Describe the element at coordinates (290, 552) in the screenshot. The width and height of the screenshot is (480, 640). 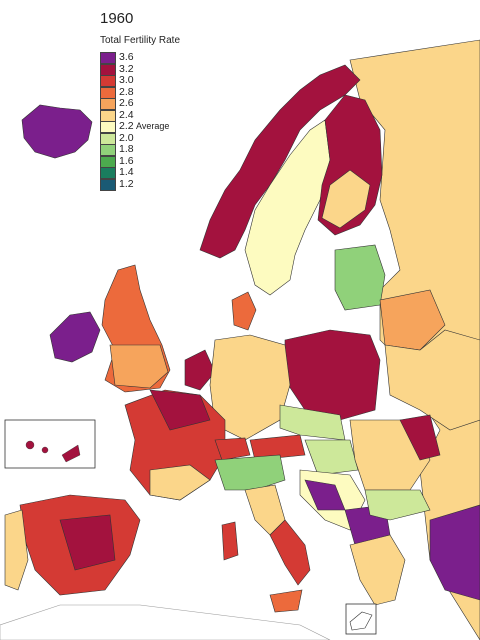
I see `italy-south` at that location.